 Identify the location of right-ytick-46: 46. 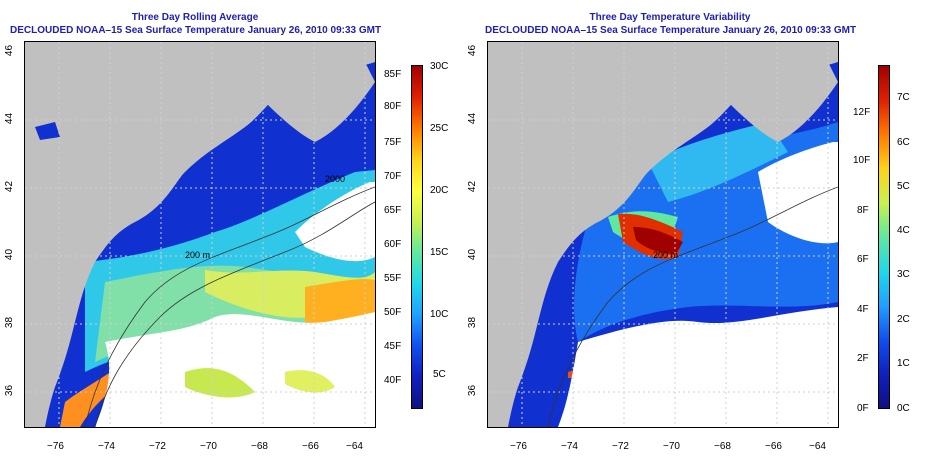
(473, 50).